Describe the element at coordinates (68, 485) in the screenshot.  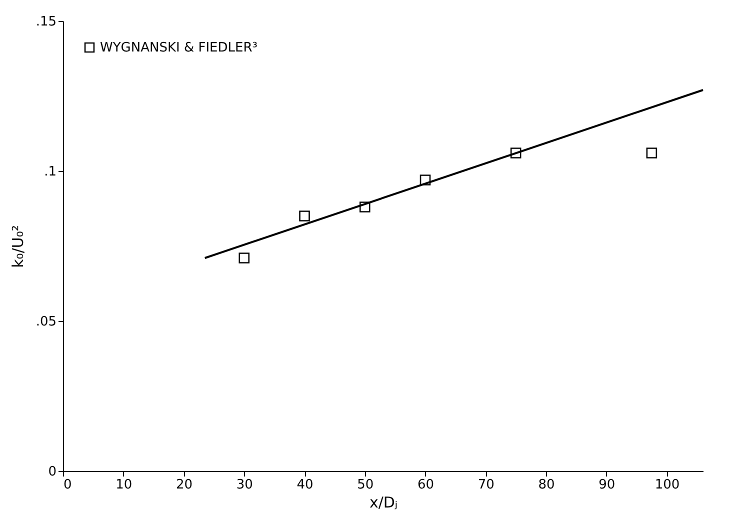
I see `x-tick-label: 0` at that location.